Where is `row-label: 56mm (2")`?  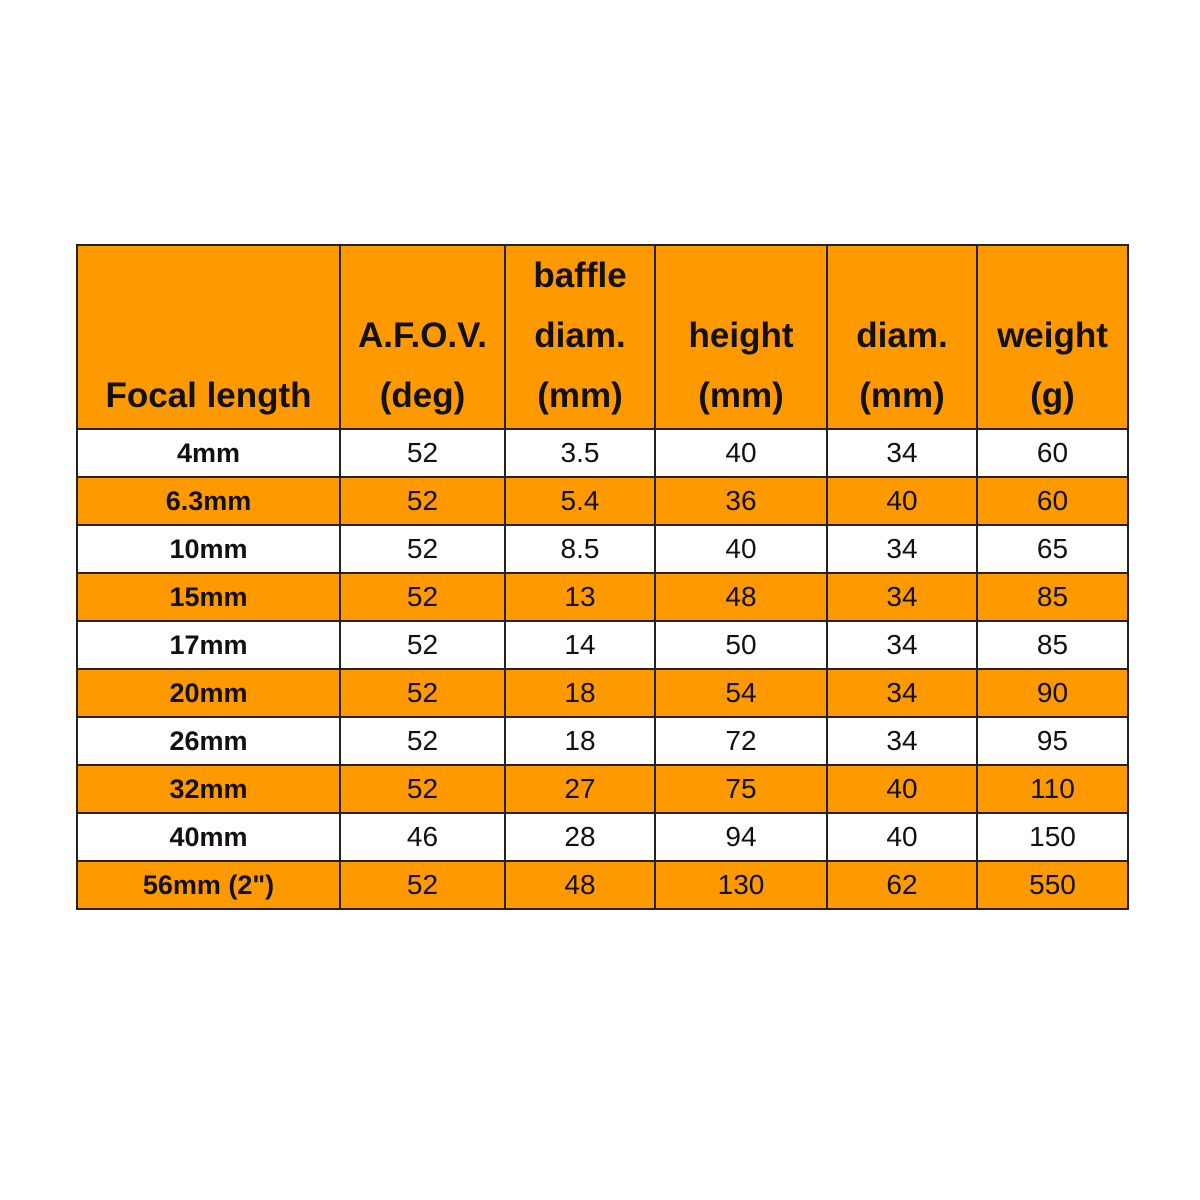 row-label: 56mm (2") is located at coordinates (208, 885).